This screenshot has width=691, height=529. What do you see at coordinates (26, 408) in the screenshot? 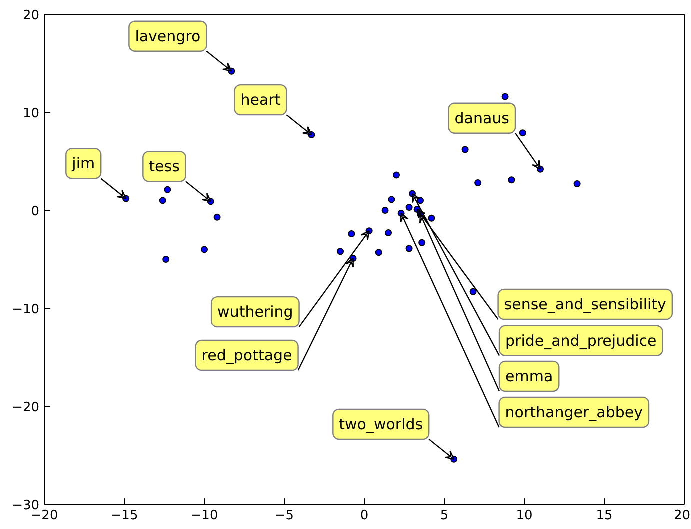
I see `y-tick-label: −20` at bounding box center [26, 408].